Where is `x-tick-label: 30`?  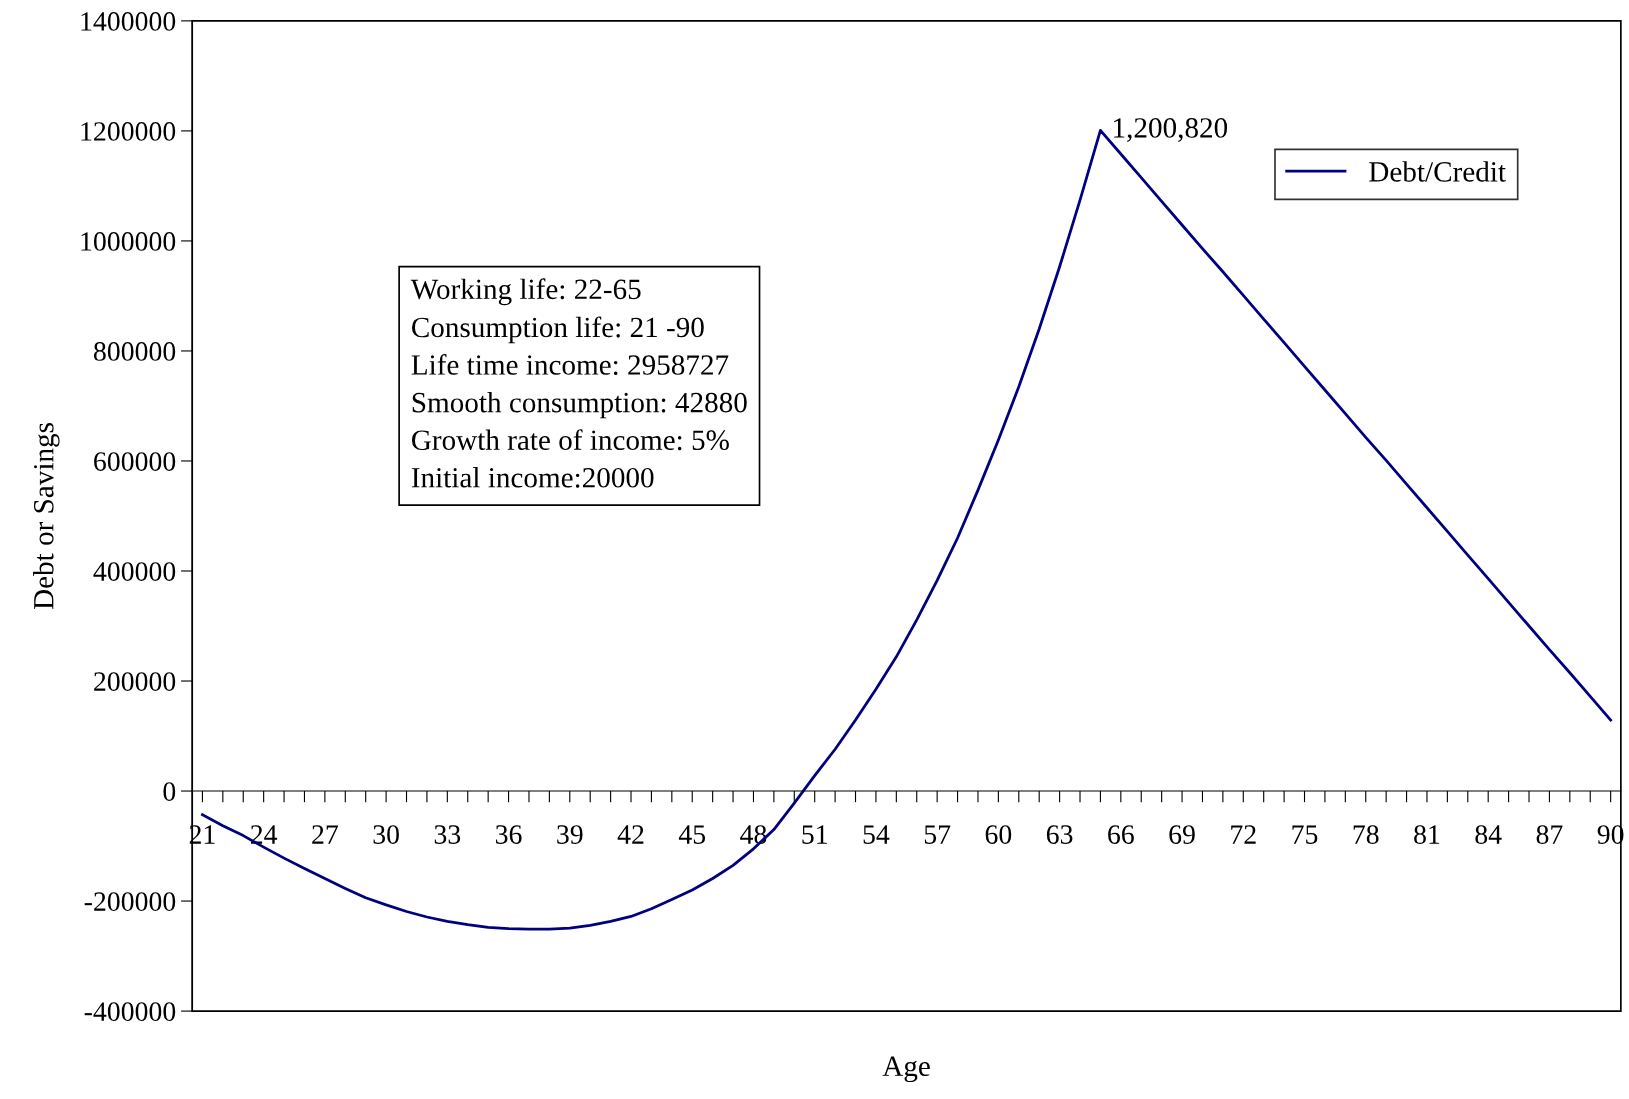
x-tick-label: 30 is located at coordinates (386, 834).